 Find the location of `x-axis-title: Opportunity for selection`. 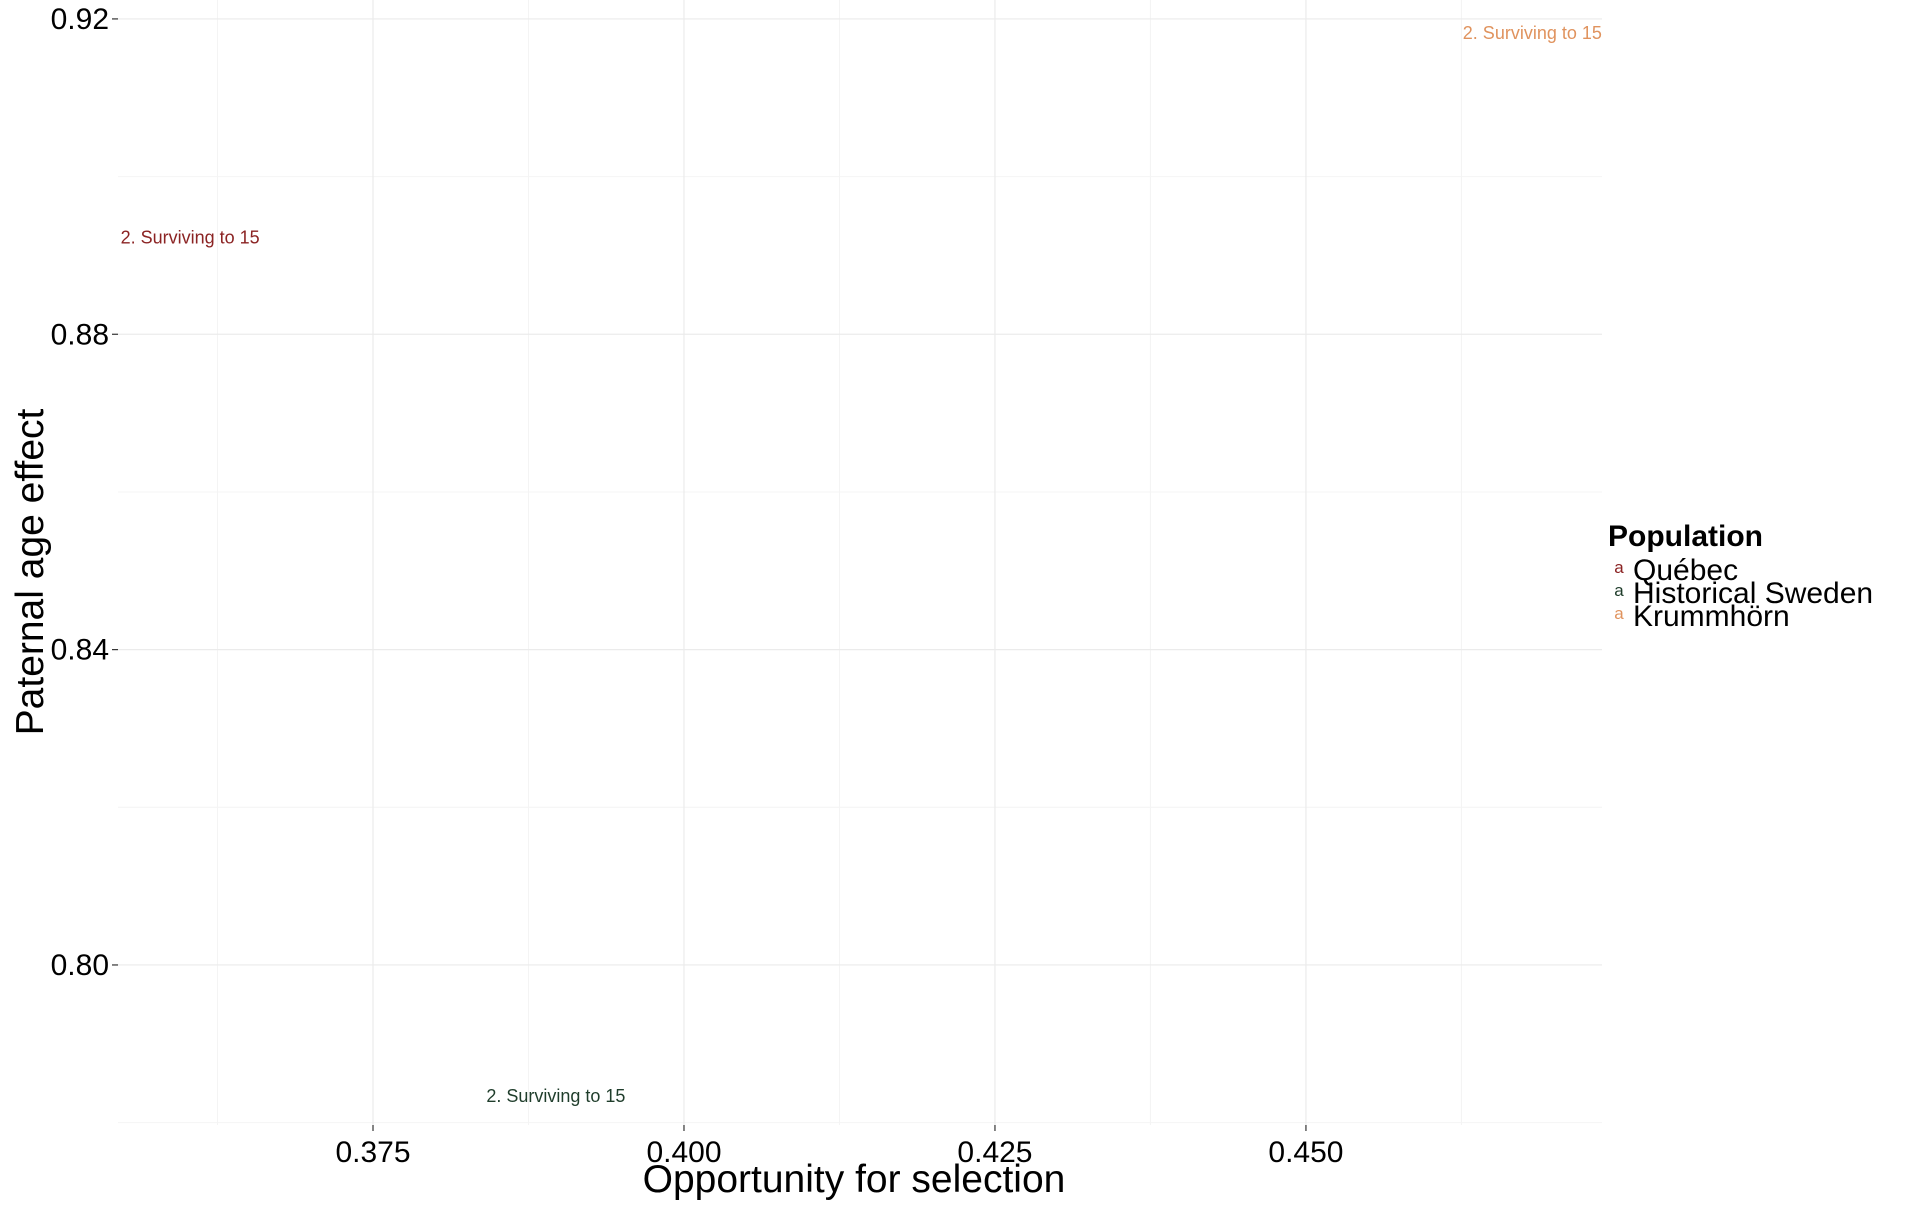

x-axis-title: Opportunity for selection is located at coordinates (854, 1179).